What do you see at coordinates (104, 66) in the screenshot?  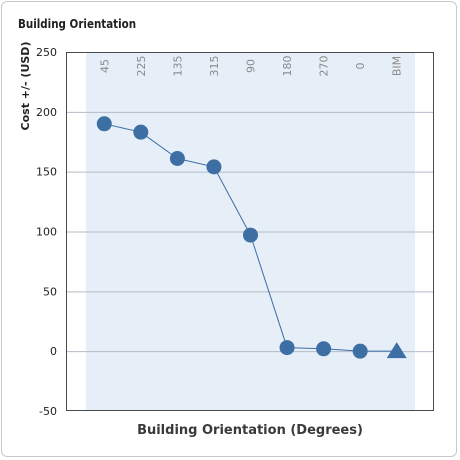 I see `category-label: 45` at bounding box center [104, 66].